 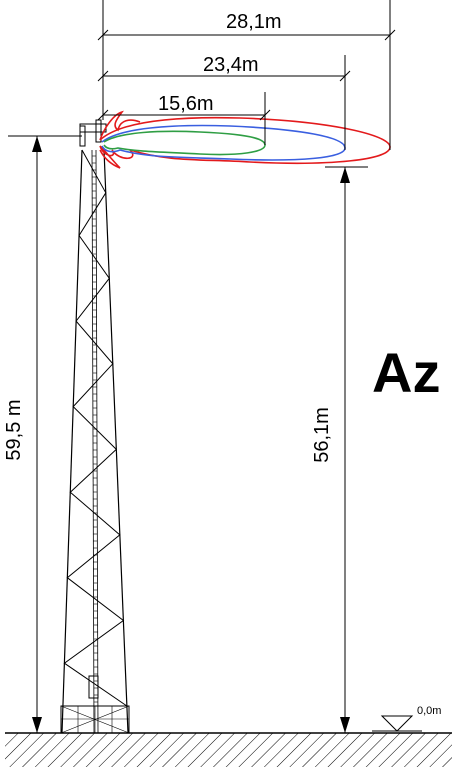 I want to click on dimension-blue, so click(x=224, y=102).